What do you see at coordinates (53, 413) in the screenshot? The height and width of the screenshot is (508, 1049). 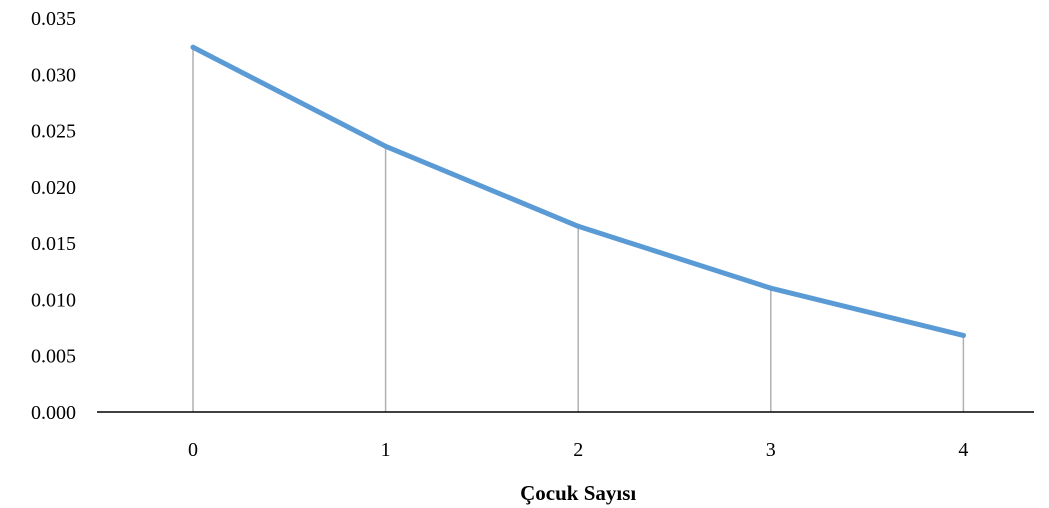 I see `y-tick-label: 0.000` at bounding box center [53, 413].